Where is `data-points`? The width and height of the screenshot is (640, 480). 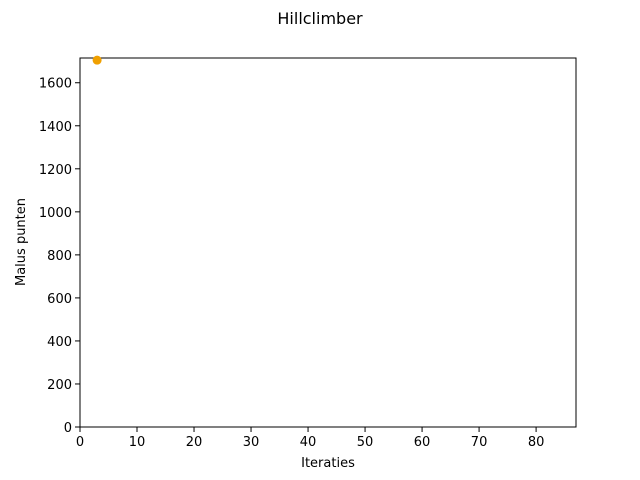
data-points is located at coordinates (97, 60).